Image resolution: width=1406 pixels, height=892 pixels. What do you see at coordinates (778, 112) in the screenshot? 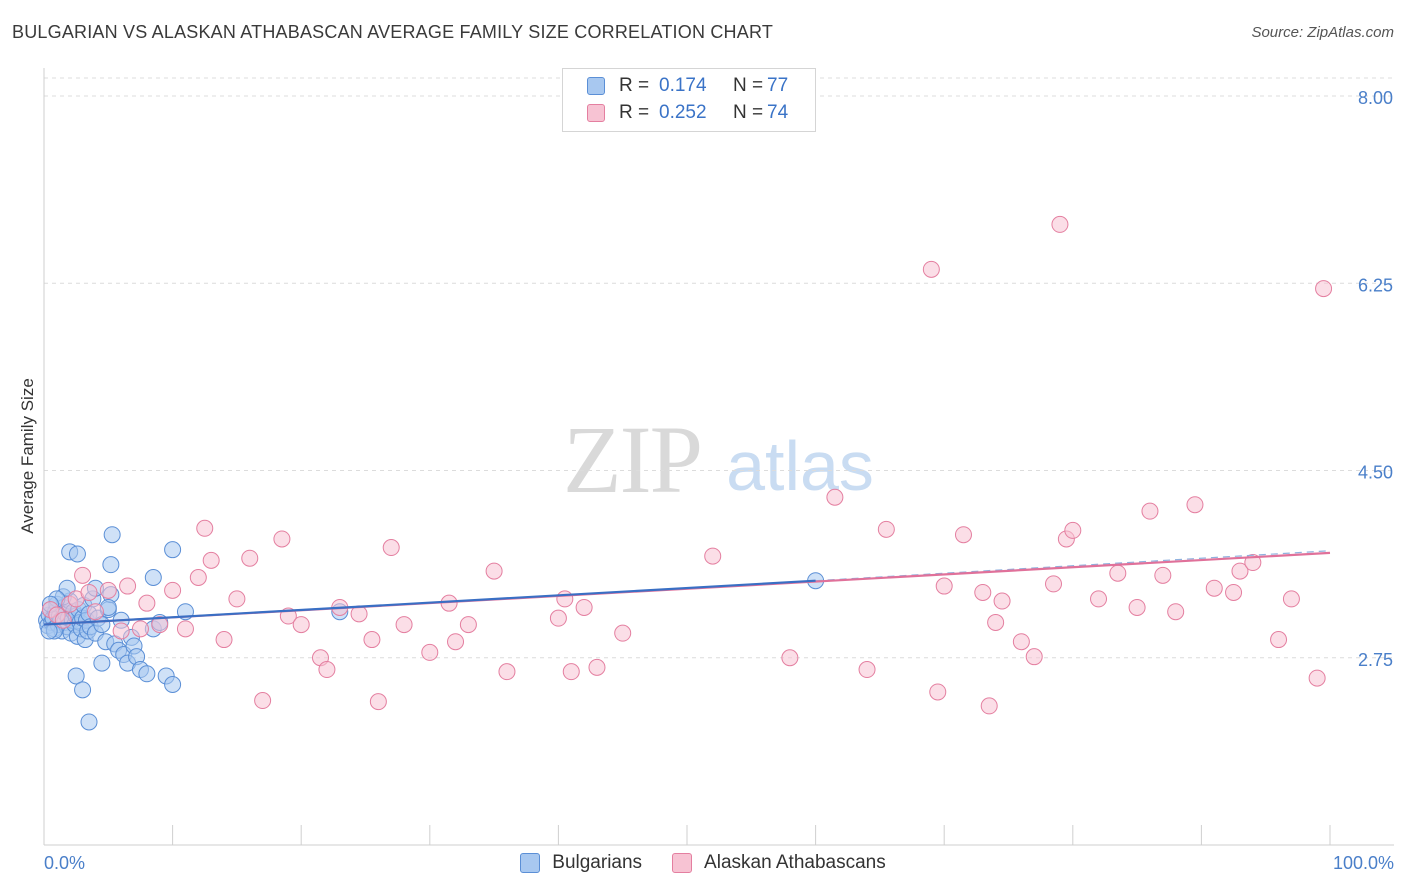
I see `legend-n-value: 74` at bounding box center [778, 112].